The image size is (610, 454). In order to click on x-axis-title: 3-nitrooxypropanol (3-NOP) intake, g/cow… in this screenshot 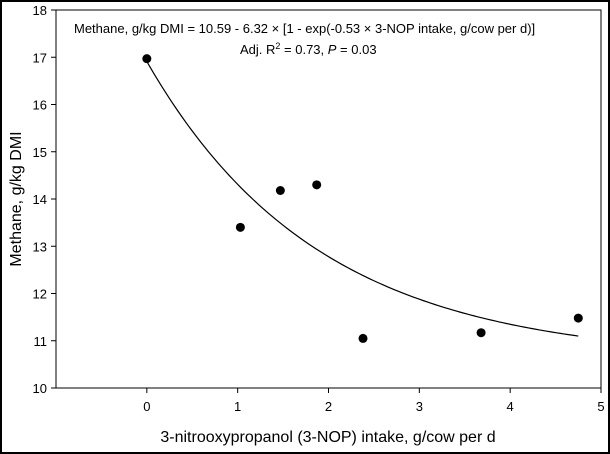, I will do `click(327, 437)`.